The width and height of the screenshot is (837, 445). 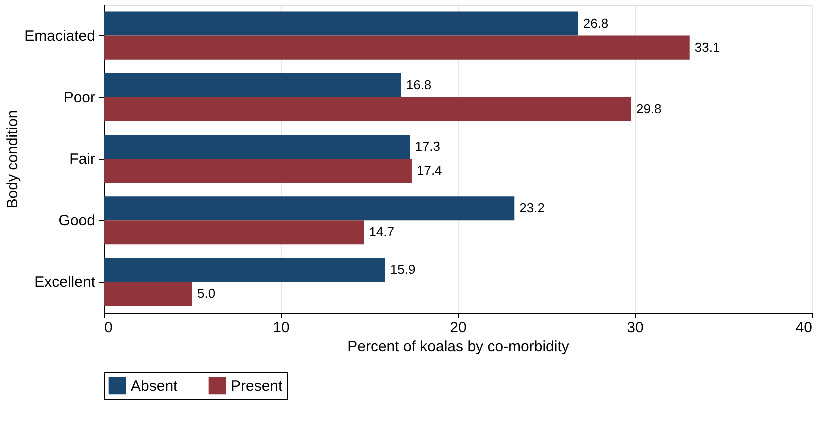 I want to click on legend-label: Absent, so click(x=155, y=386).